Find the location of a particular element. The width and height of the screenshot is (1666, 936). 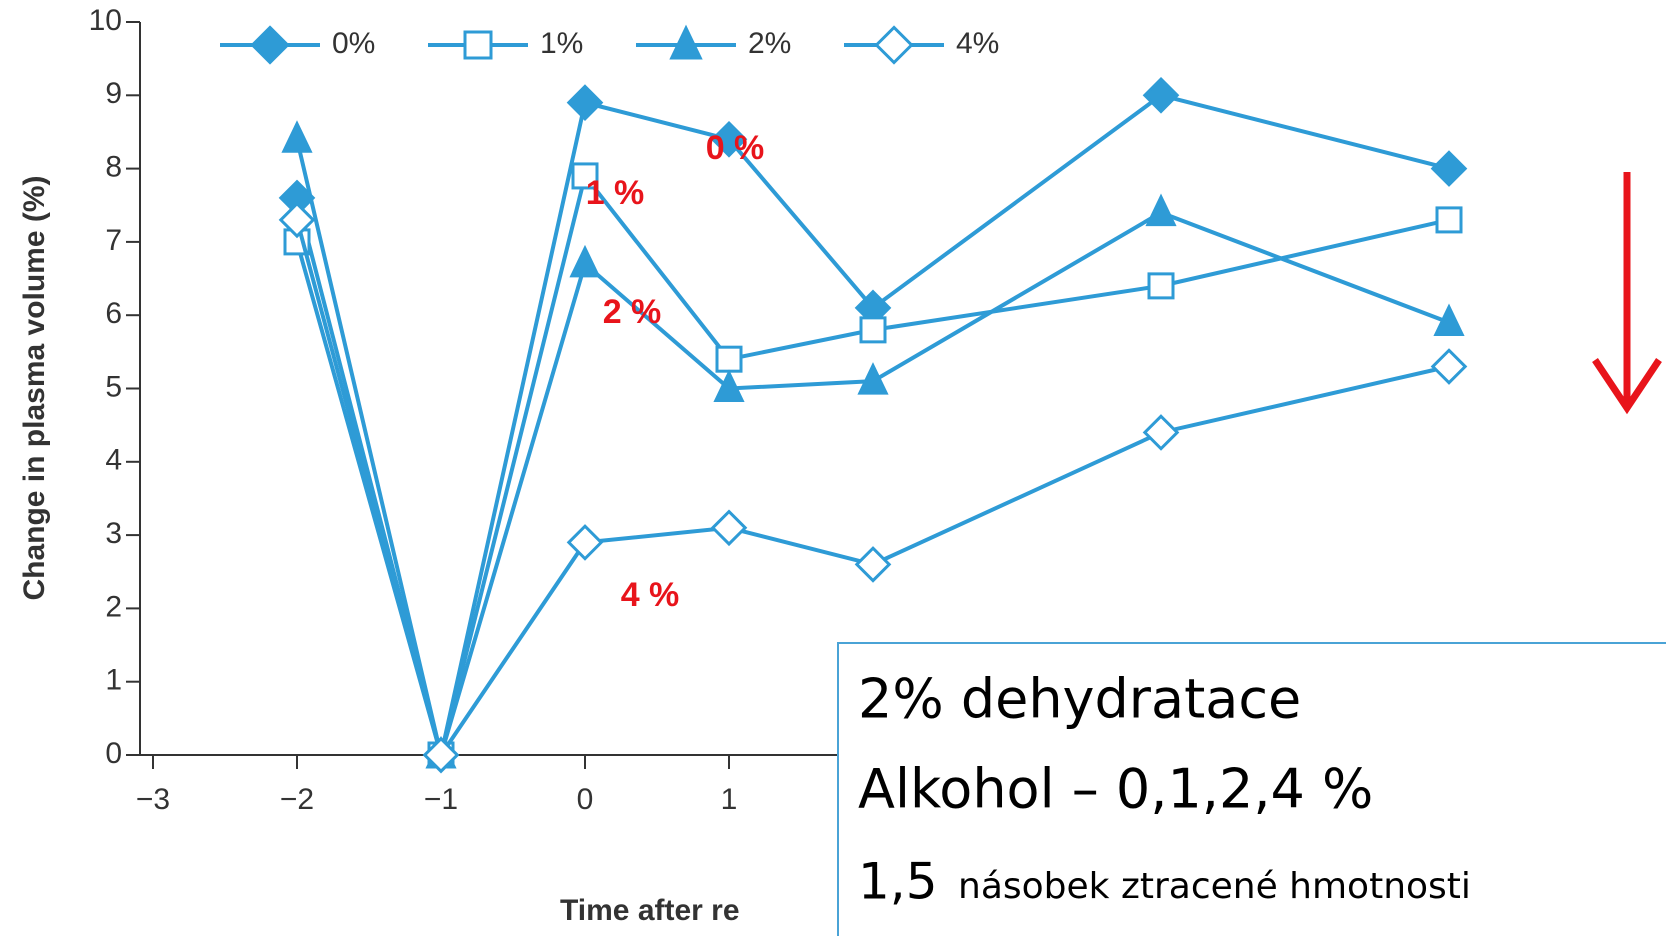

y-tick-label: 4 is located at coordinates (113, 460).